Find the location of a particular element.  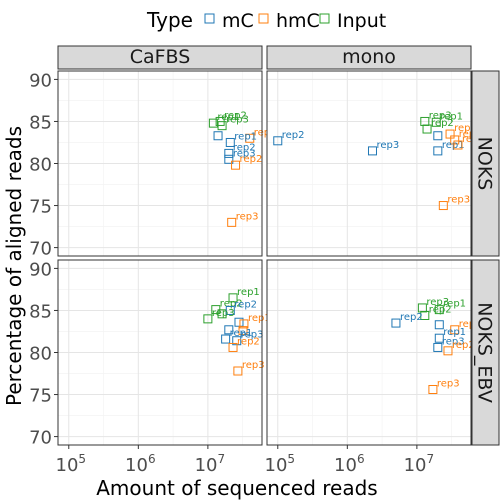

facet-strip-label: NOKS is located at coordinates (485, 164).